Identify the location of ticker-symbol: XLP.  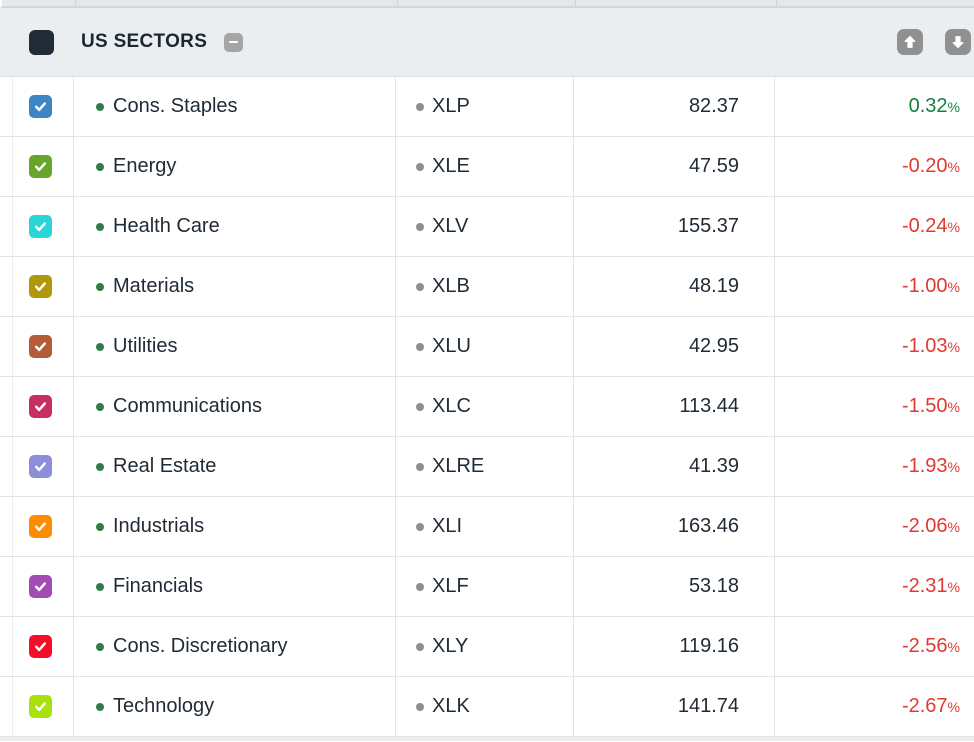
(451, 106).